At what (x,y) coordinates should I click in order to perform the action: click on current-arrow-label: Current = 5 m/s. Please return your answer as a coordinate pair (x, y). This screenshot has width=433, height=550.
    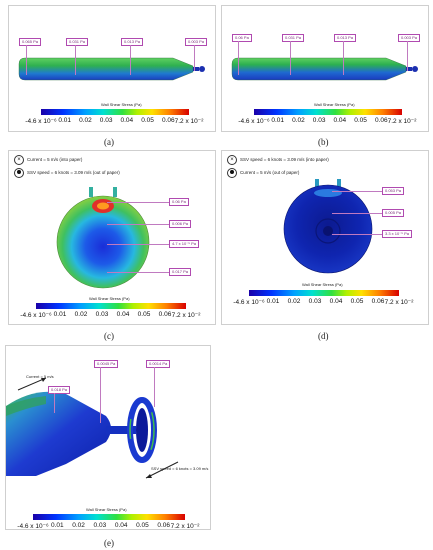
    Looking at the image, I should click on (40, 376).